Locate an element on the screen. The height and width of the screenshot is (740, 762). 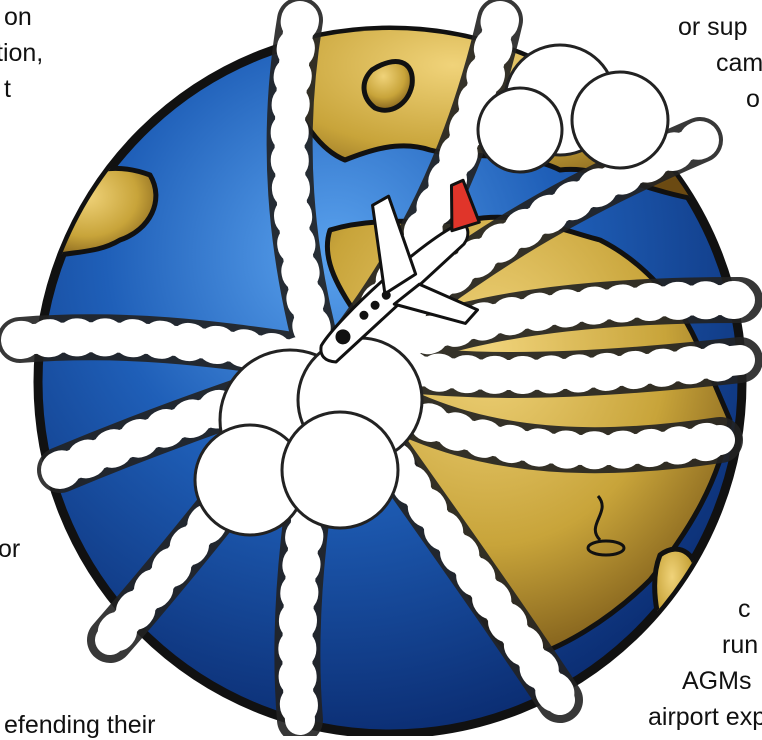
text-line: airport exp is located at coordinates (705, 717).